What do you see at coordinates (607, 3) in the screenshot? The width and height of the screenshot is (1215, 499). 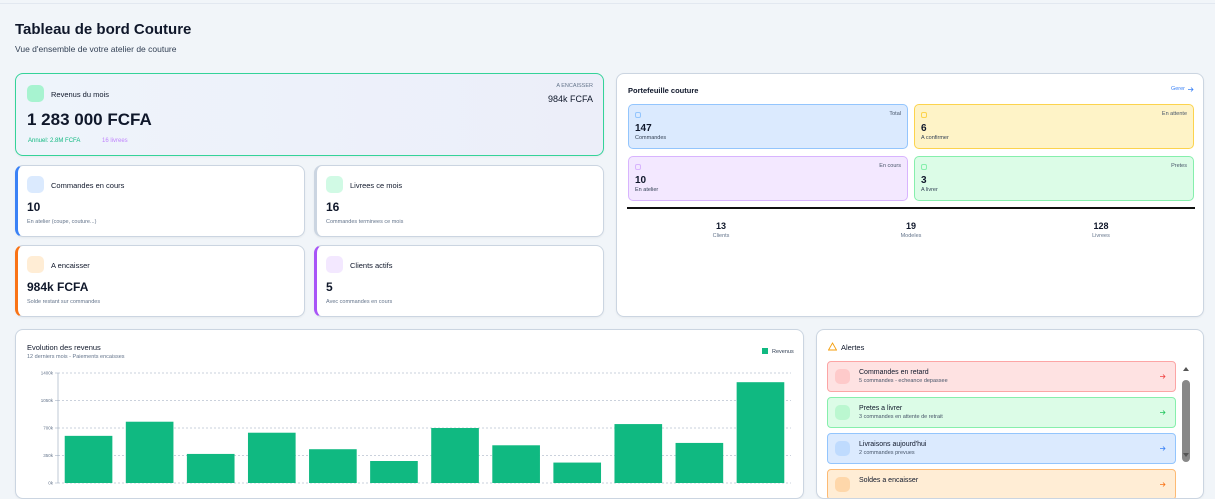 I see `top-border` at bounding box center [607, 3].